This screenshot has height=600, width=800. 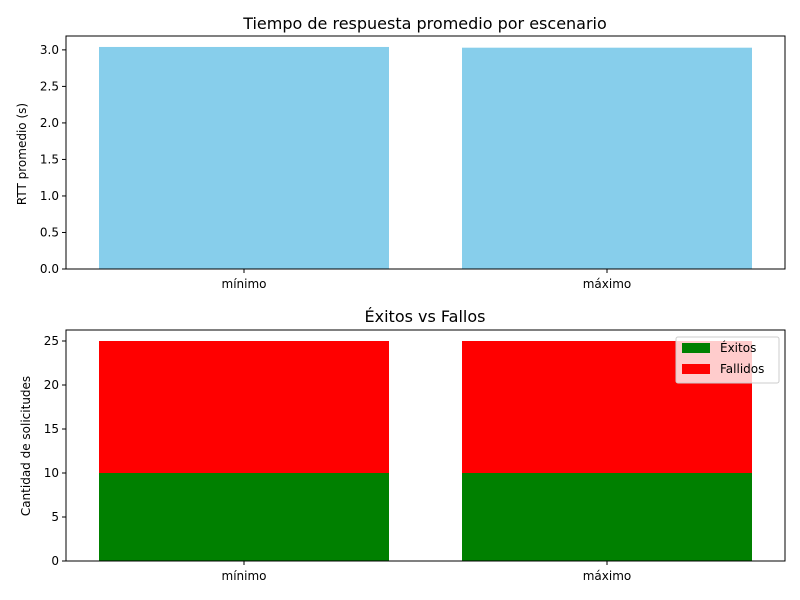 I want to click on chart-rtt-yticks: 0.0 0.5 1.0 1.5 2.0 2.5 3.0, so click(x=53, y=159).